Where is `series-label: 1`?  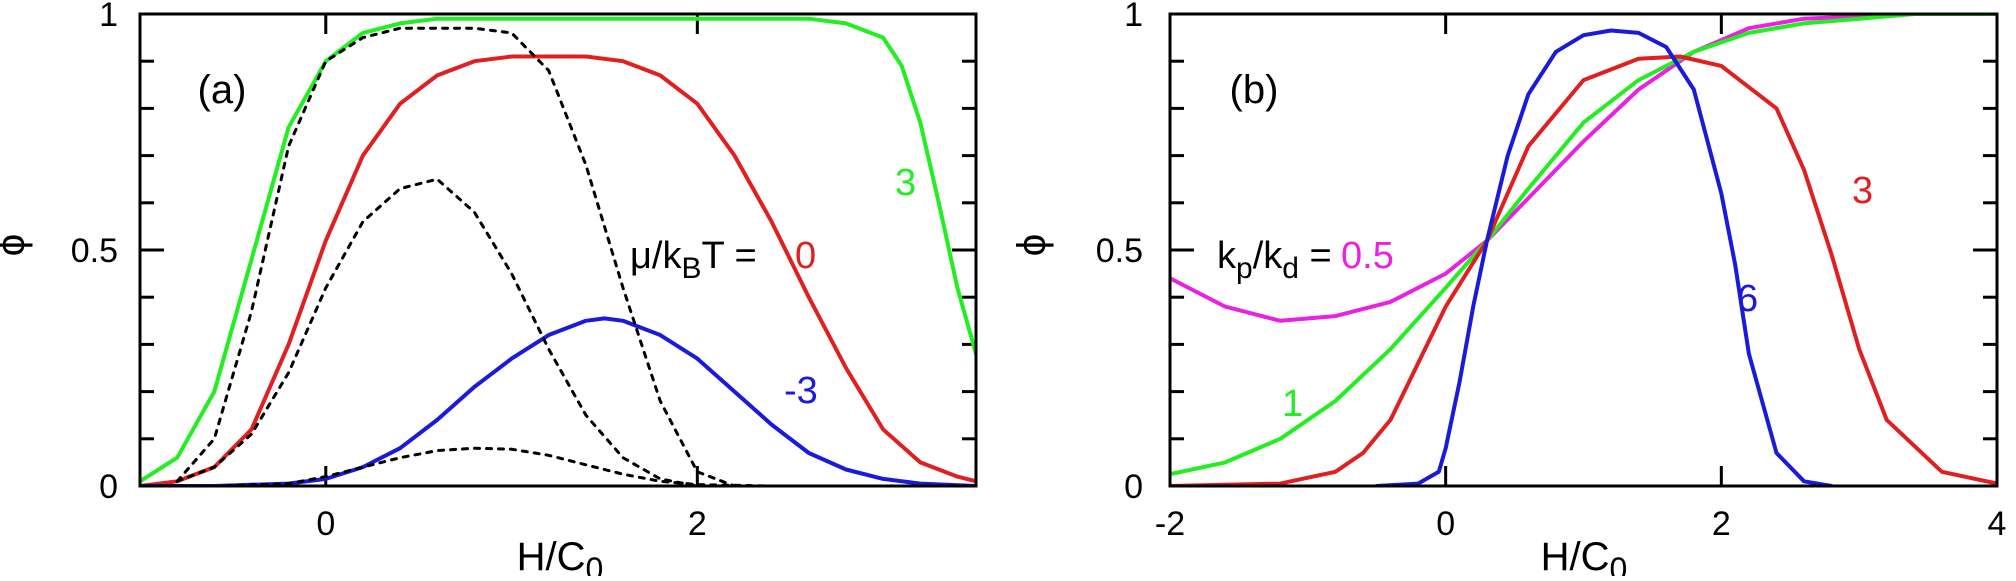
series-label: 1 is located at coordinates (1292, 404).